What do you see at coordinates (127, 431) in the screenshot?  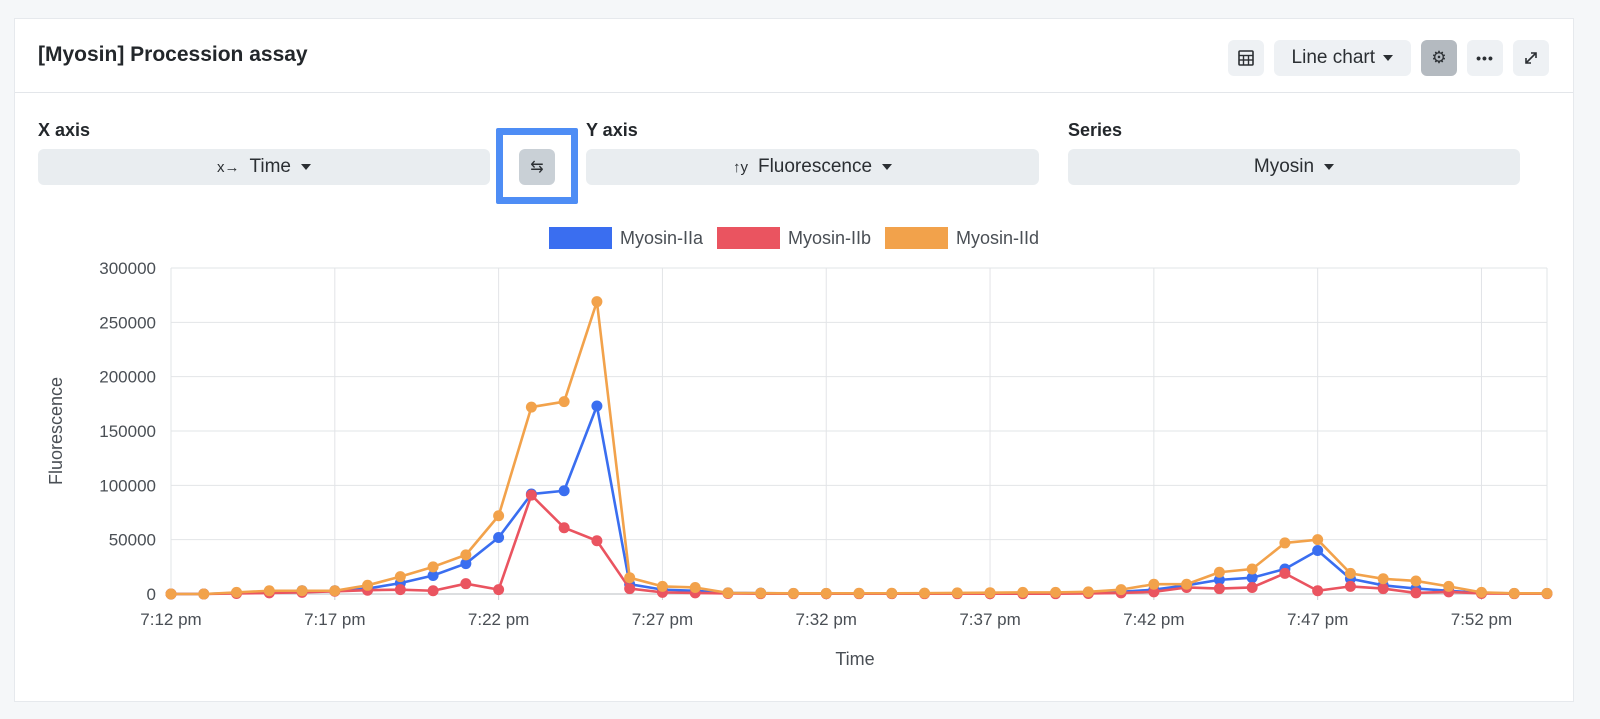 I see `y-tick-label: 150000` at bounding box center [127, 431].